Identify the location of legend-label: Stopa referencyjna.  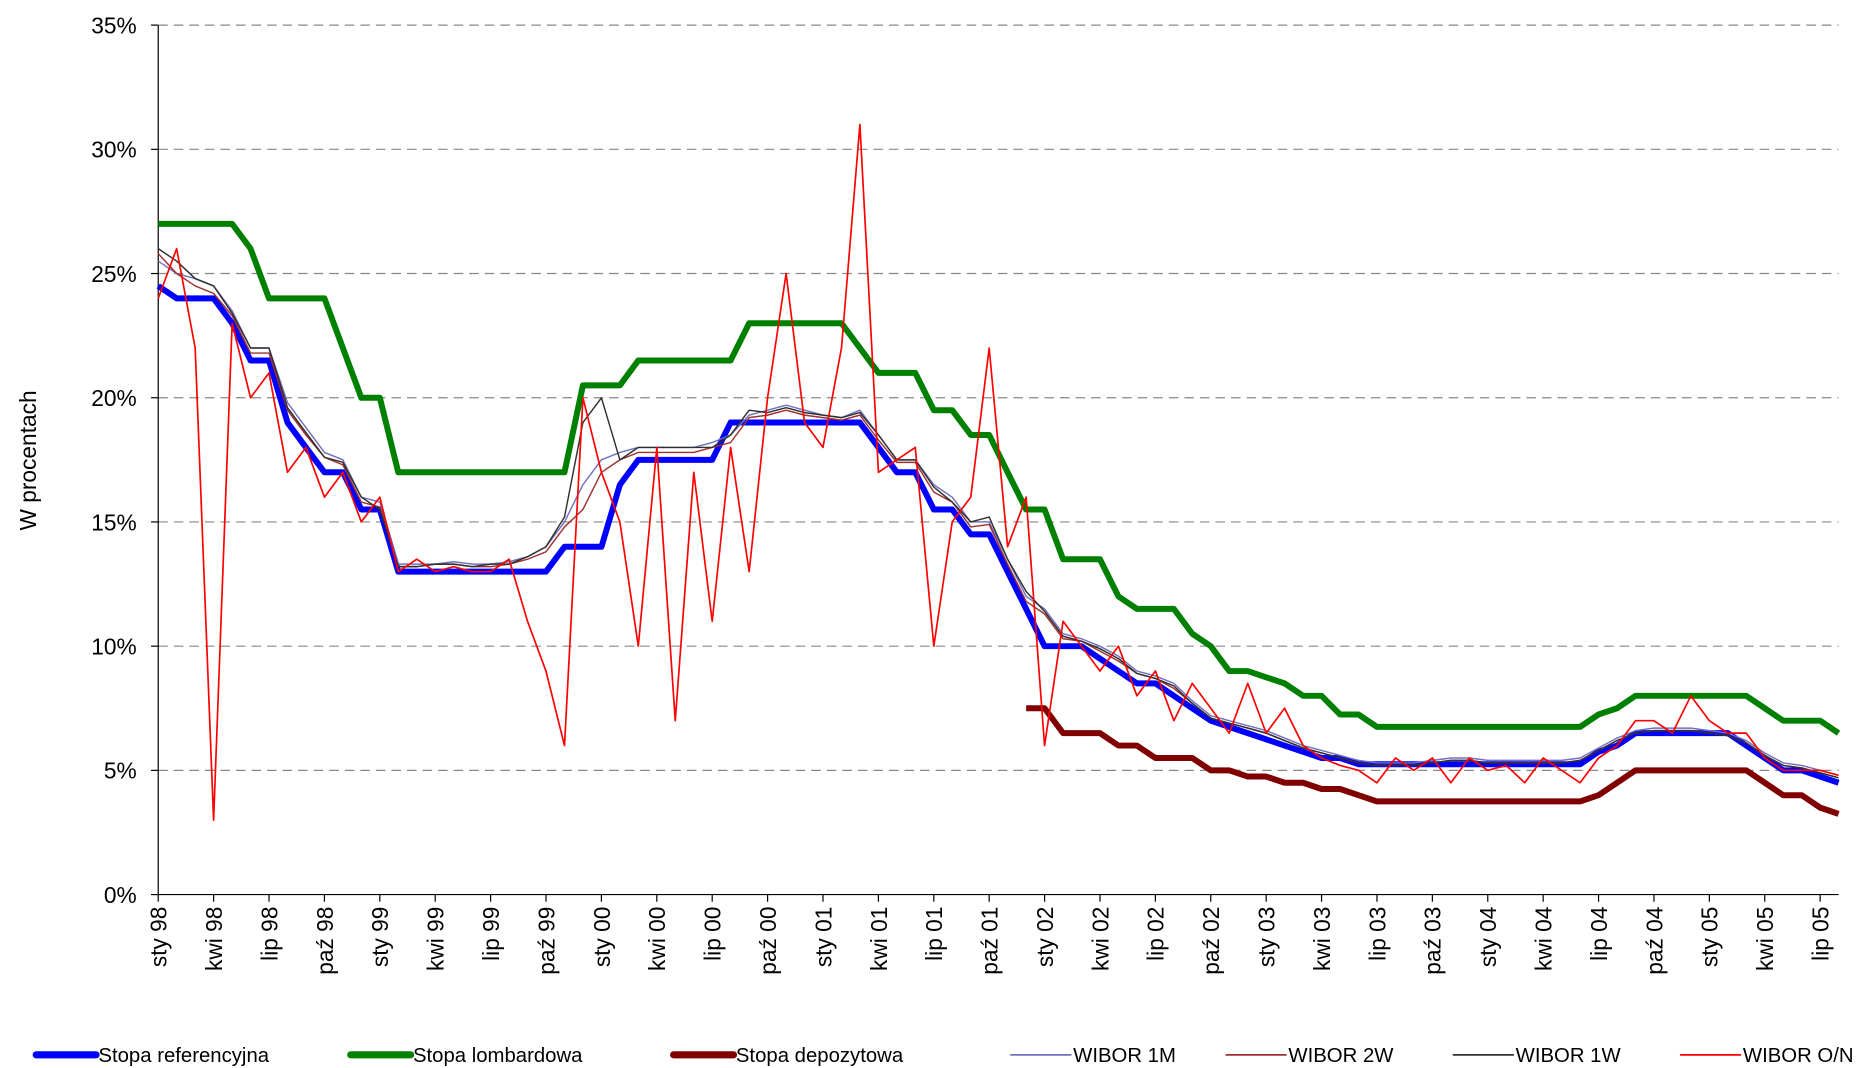
(183, 1056).